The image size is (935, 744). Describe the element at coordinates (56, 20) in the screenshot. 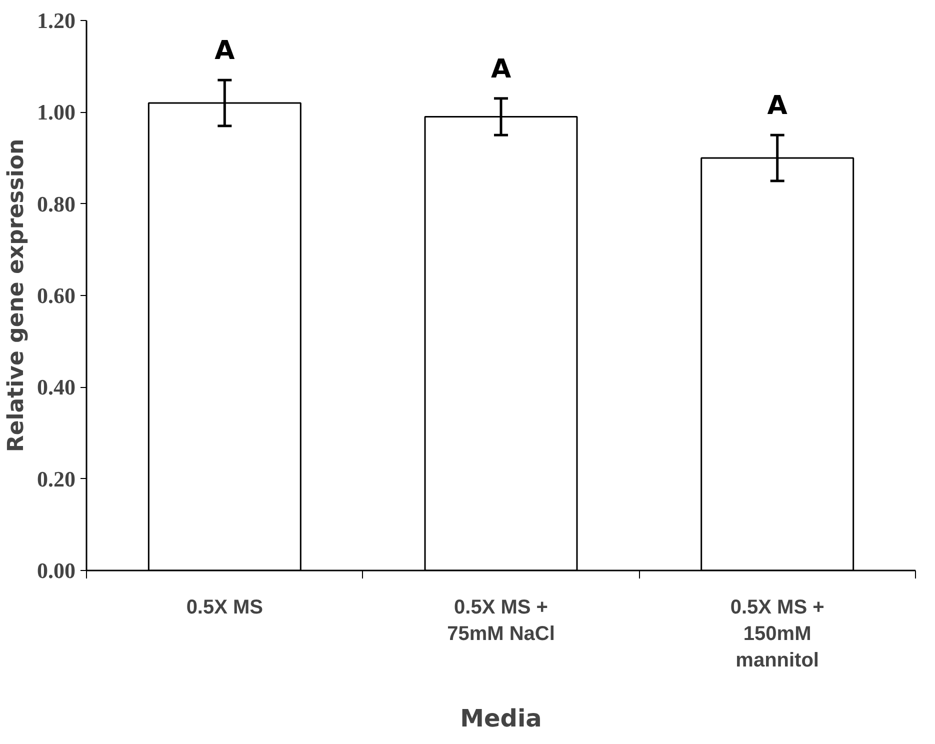

I see `y-tick-label: 1.20` at that location.